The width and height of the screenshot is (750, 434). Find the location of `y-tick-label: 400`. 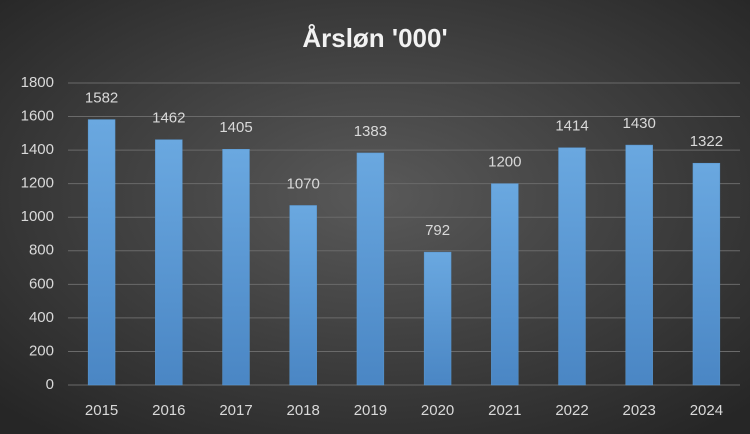

y-tick-label: 400 is located at coordinates (41, 317).